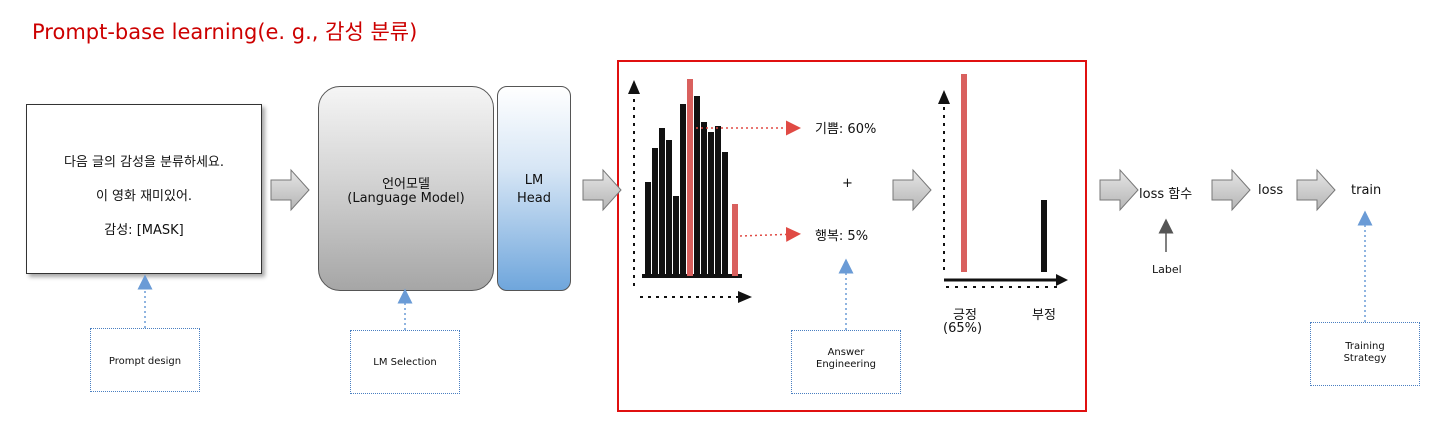 The width and height of the screenshot is (1435, 439). What do you see at coordinates (1044, 236) in the screenshot?
I see `output-bar-negative` at bounding box center [1044, 236].